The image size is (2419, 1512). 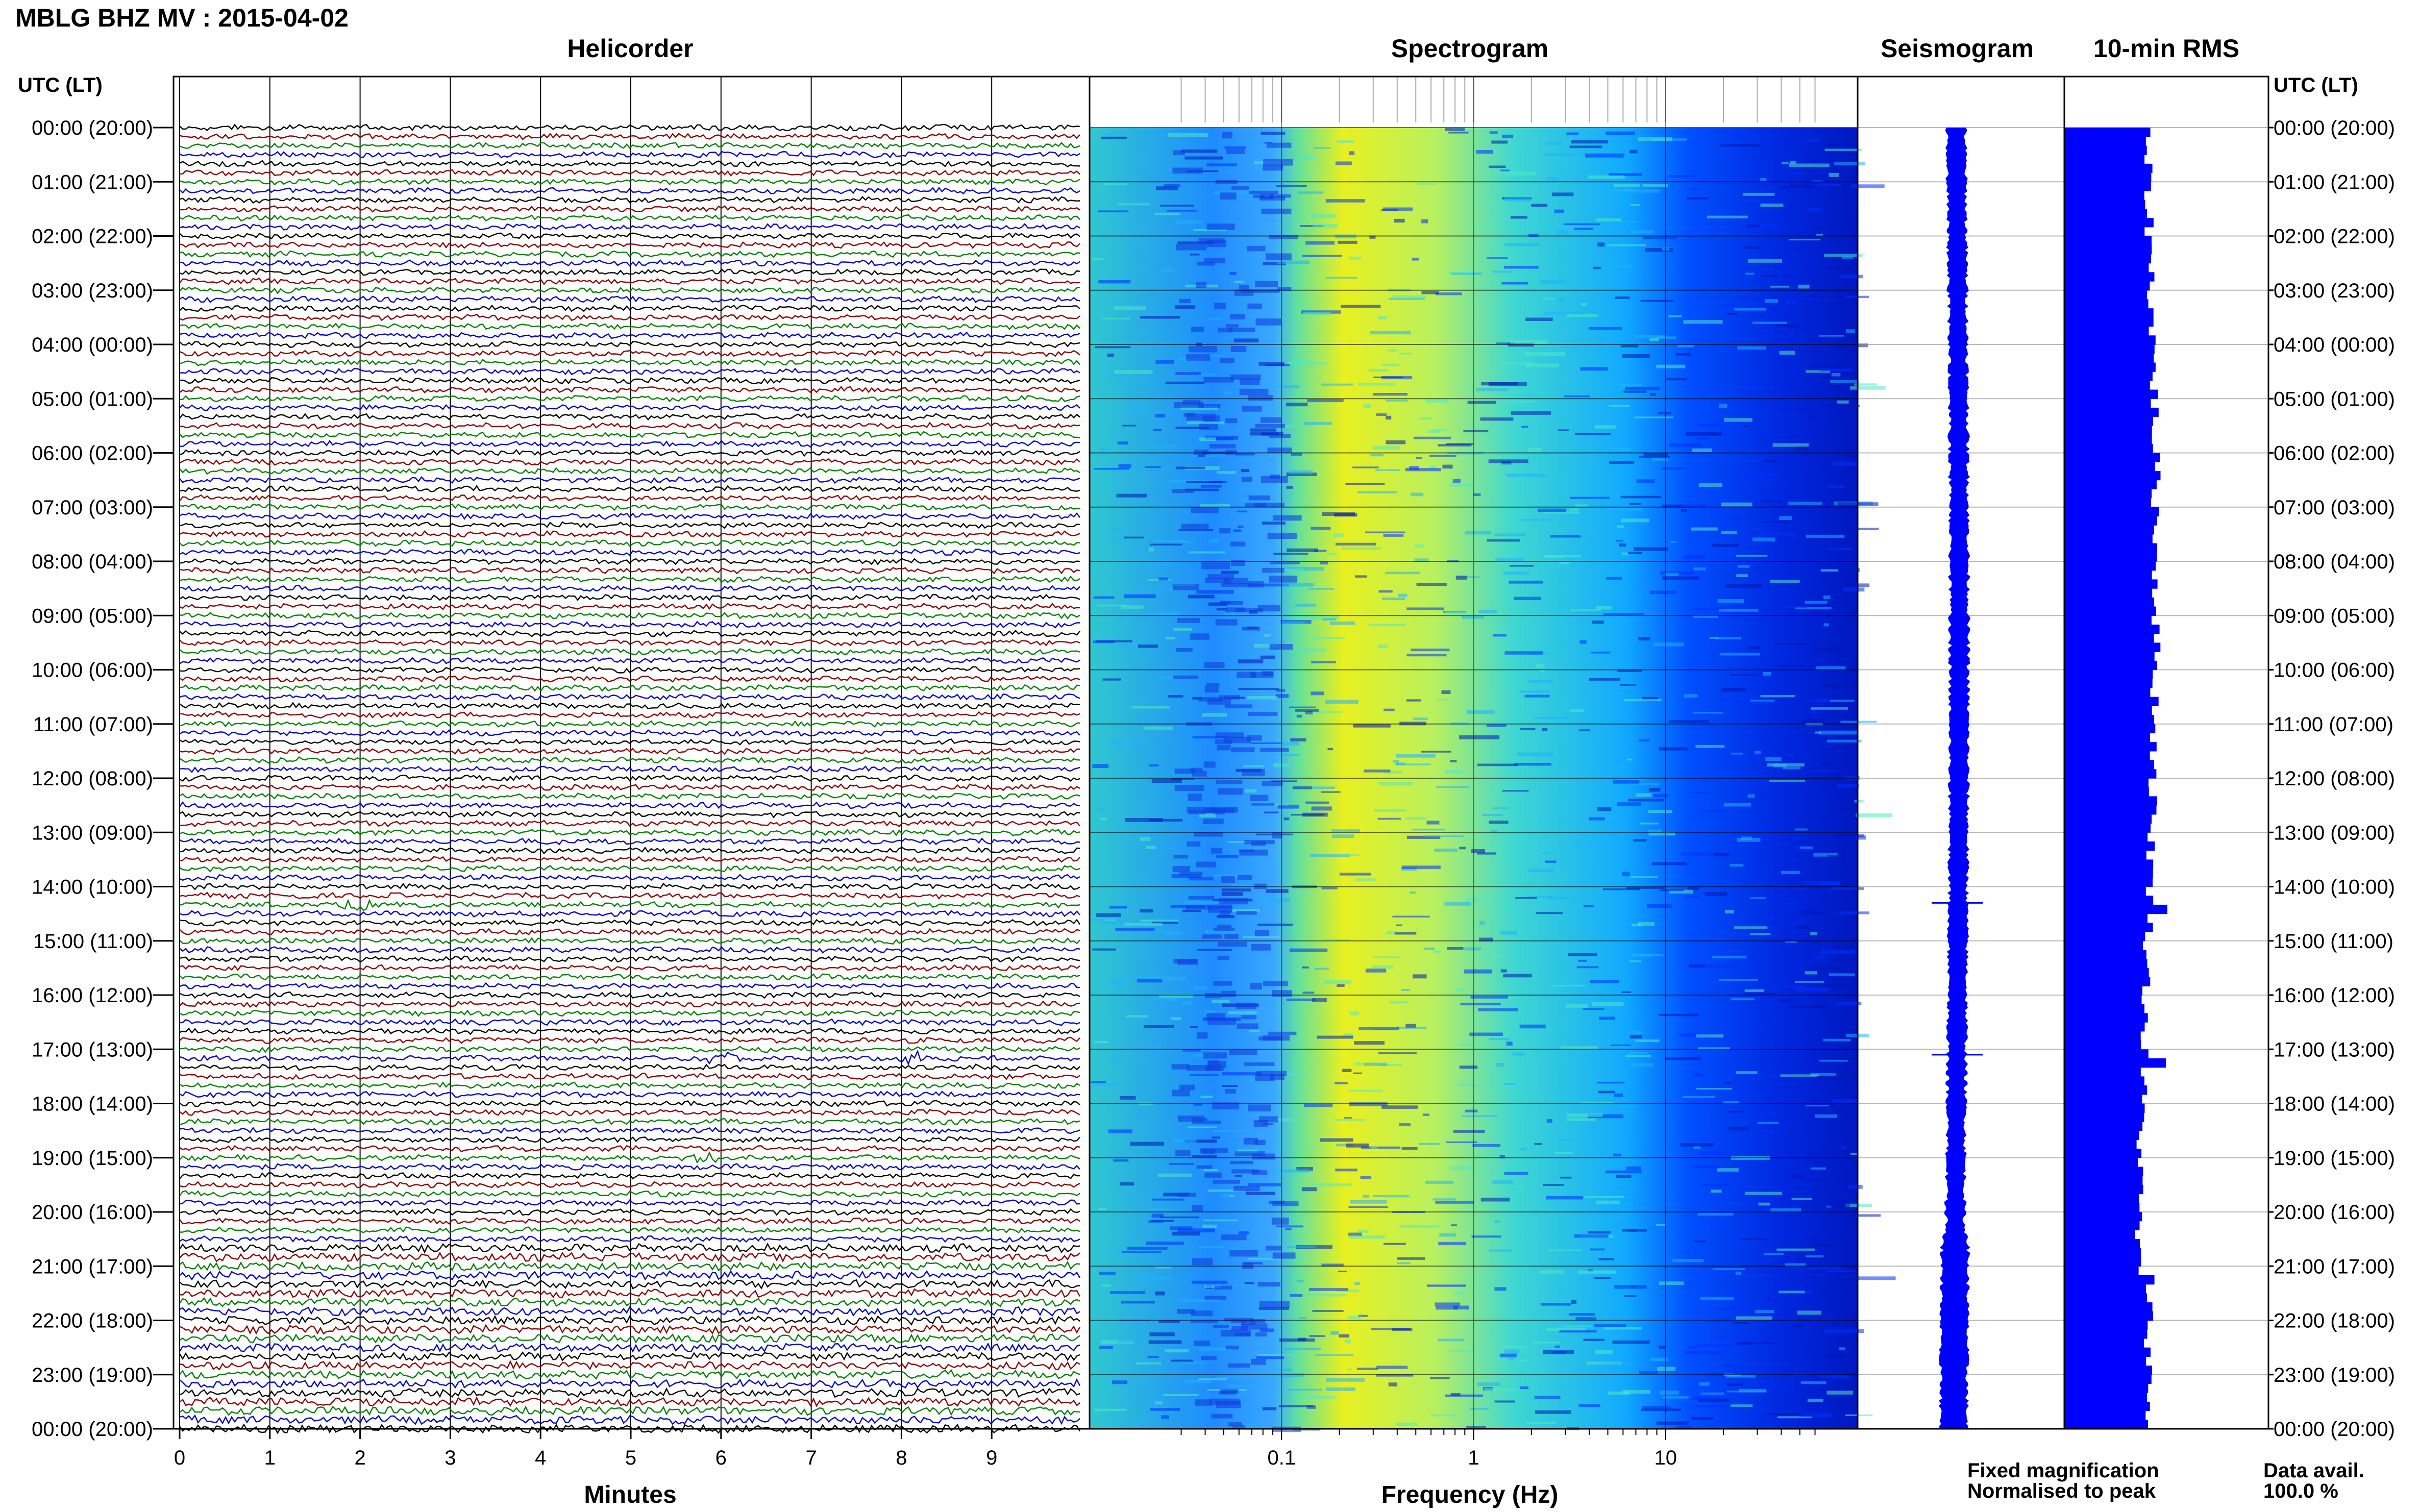 I want to click on row-label-left: 02:00 (22:00), so click(x=92, y=237).